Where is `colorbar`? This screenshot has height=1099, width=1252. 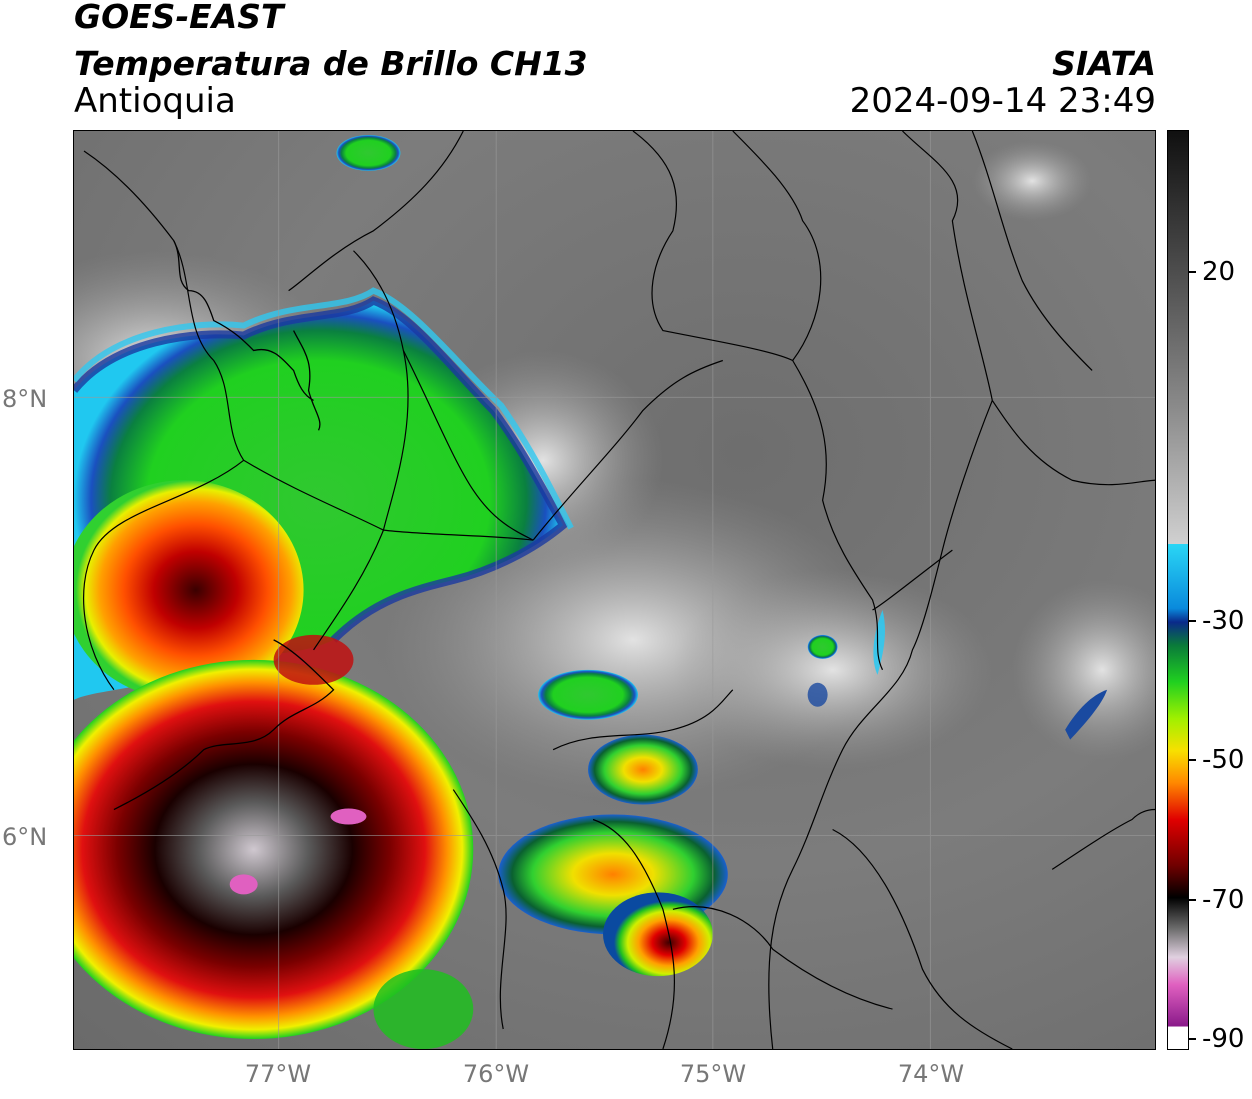 colorbar is located at coordinates (1178, 590).